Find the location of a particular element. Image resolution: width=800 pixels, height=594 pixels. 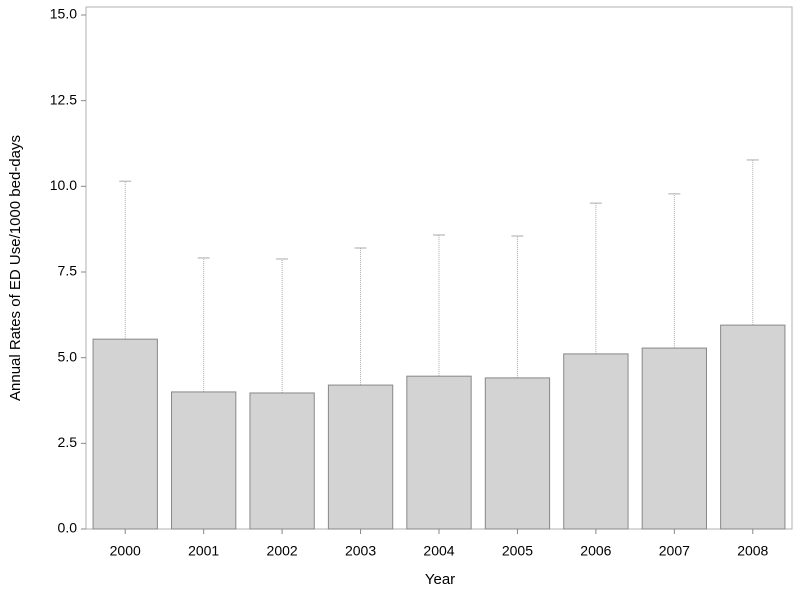

y-tick-label: 15.0 is located at coordinates (63, 14).